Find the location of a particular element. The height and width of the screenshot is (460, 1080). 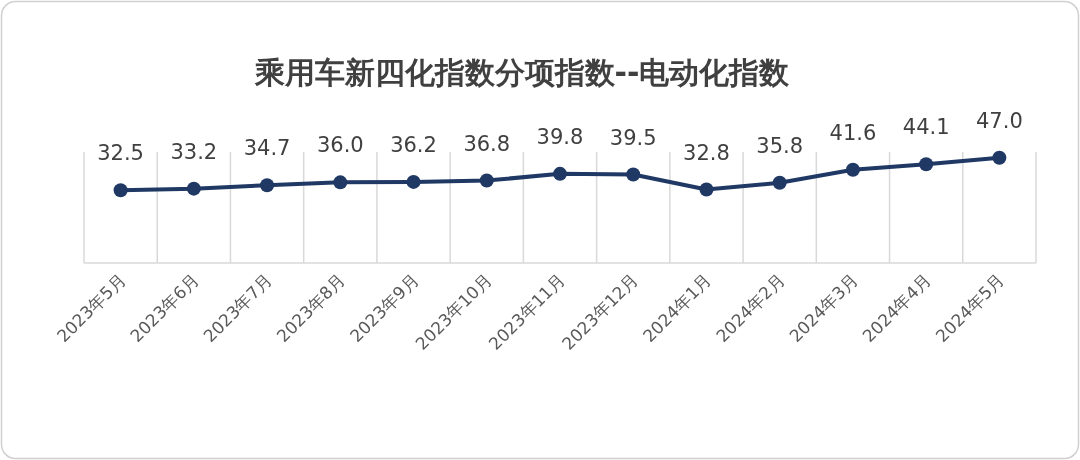

data-label: 36.0 is located at coordinates (340, 145).